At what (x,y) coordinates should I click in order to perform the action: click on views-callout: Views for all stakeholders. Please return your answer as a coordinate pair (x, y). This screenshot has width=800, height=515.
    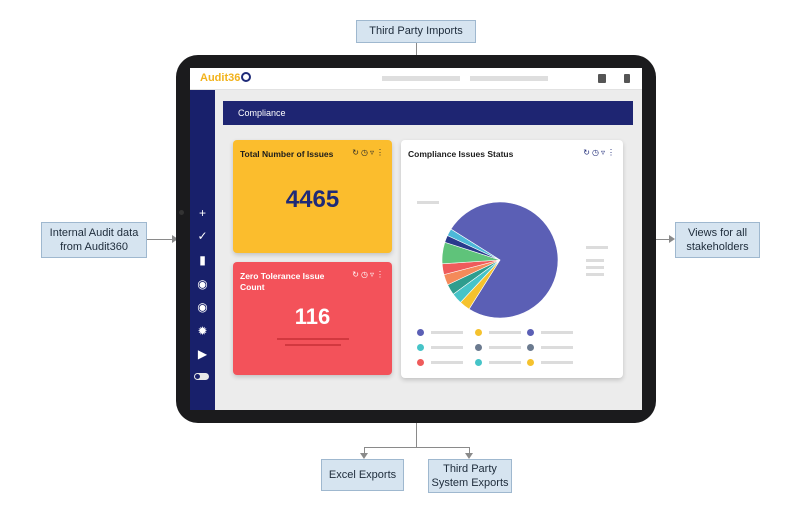
    Looking at the image, I should click on (717, 240).